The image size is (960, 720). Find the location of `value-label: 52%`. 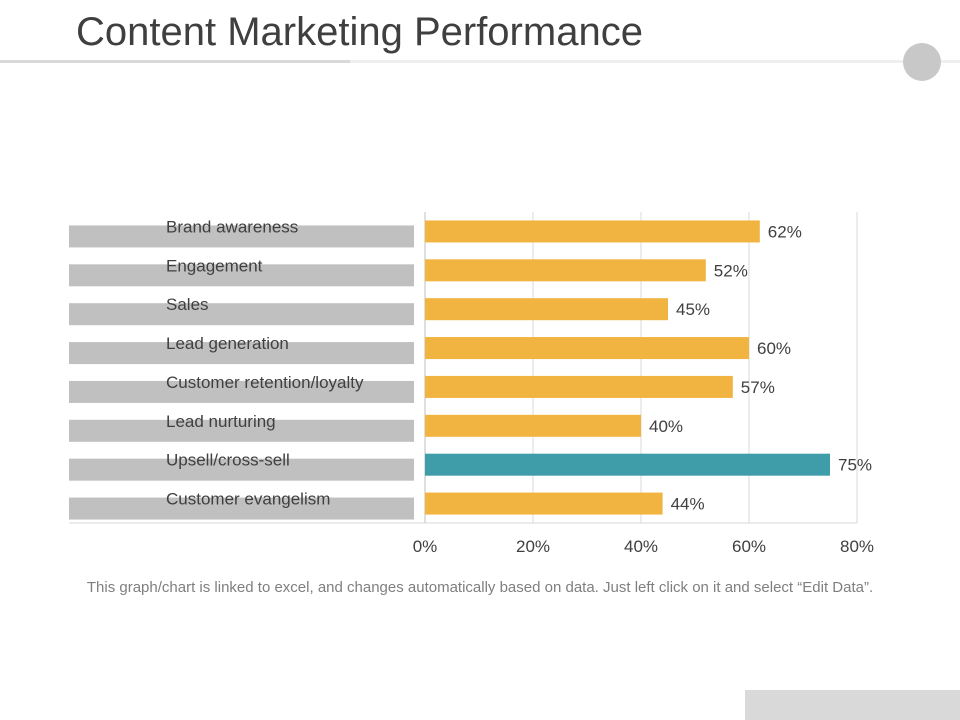

value-label: 52% is located at coordinates (731, 270).